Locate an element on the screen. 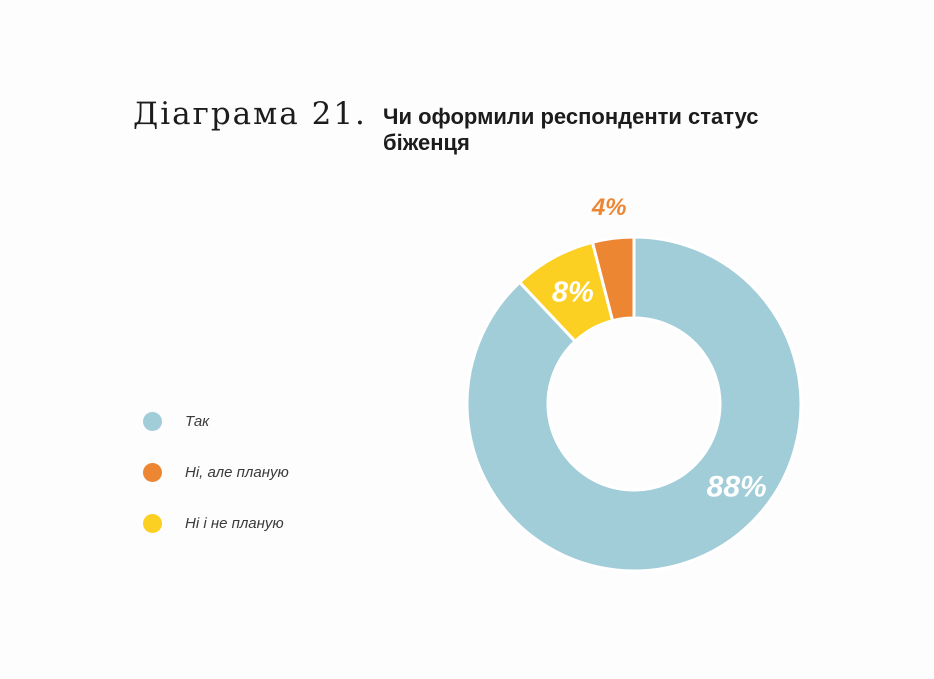 This screenshot has height=679, width=934. diagram-number: Діаграма 21. is located at coordinates (250, 114).